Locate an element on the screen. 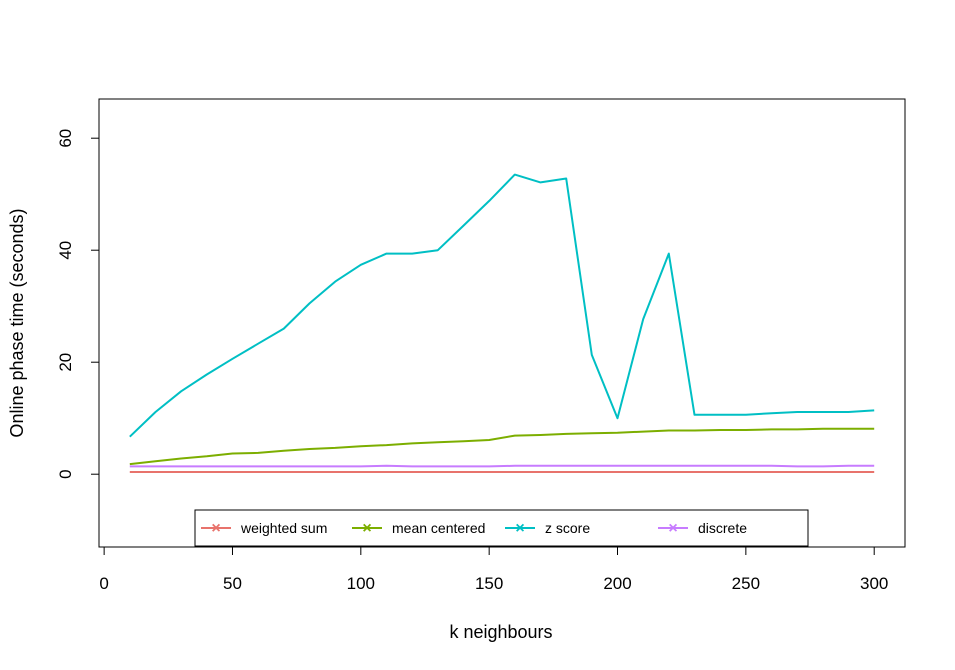  legend-label: weighted sum is located at coordinates (283, 528).